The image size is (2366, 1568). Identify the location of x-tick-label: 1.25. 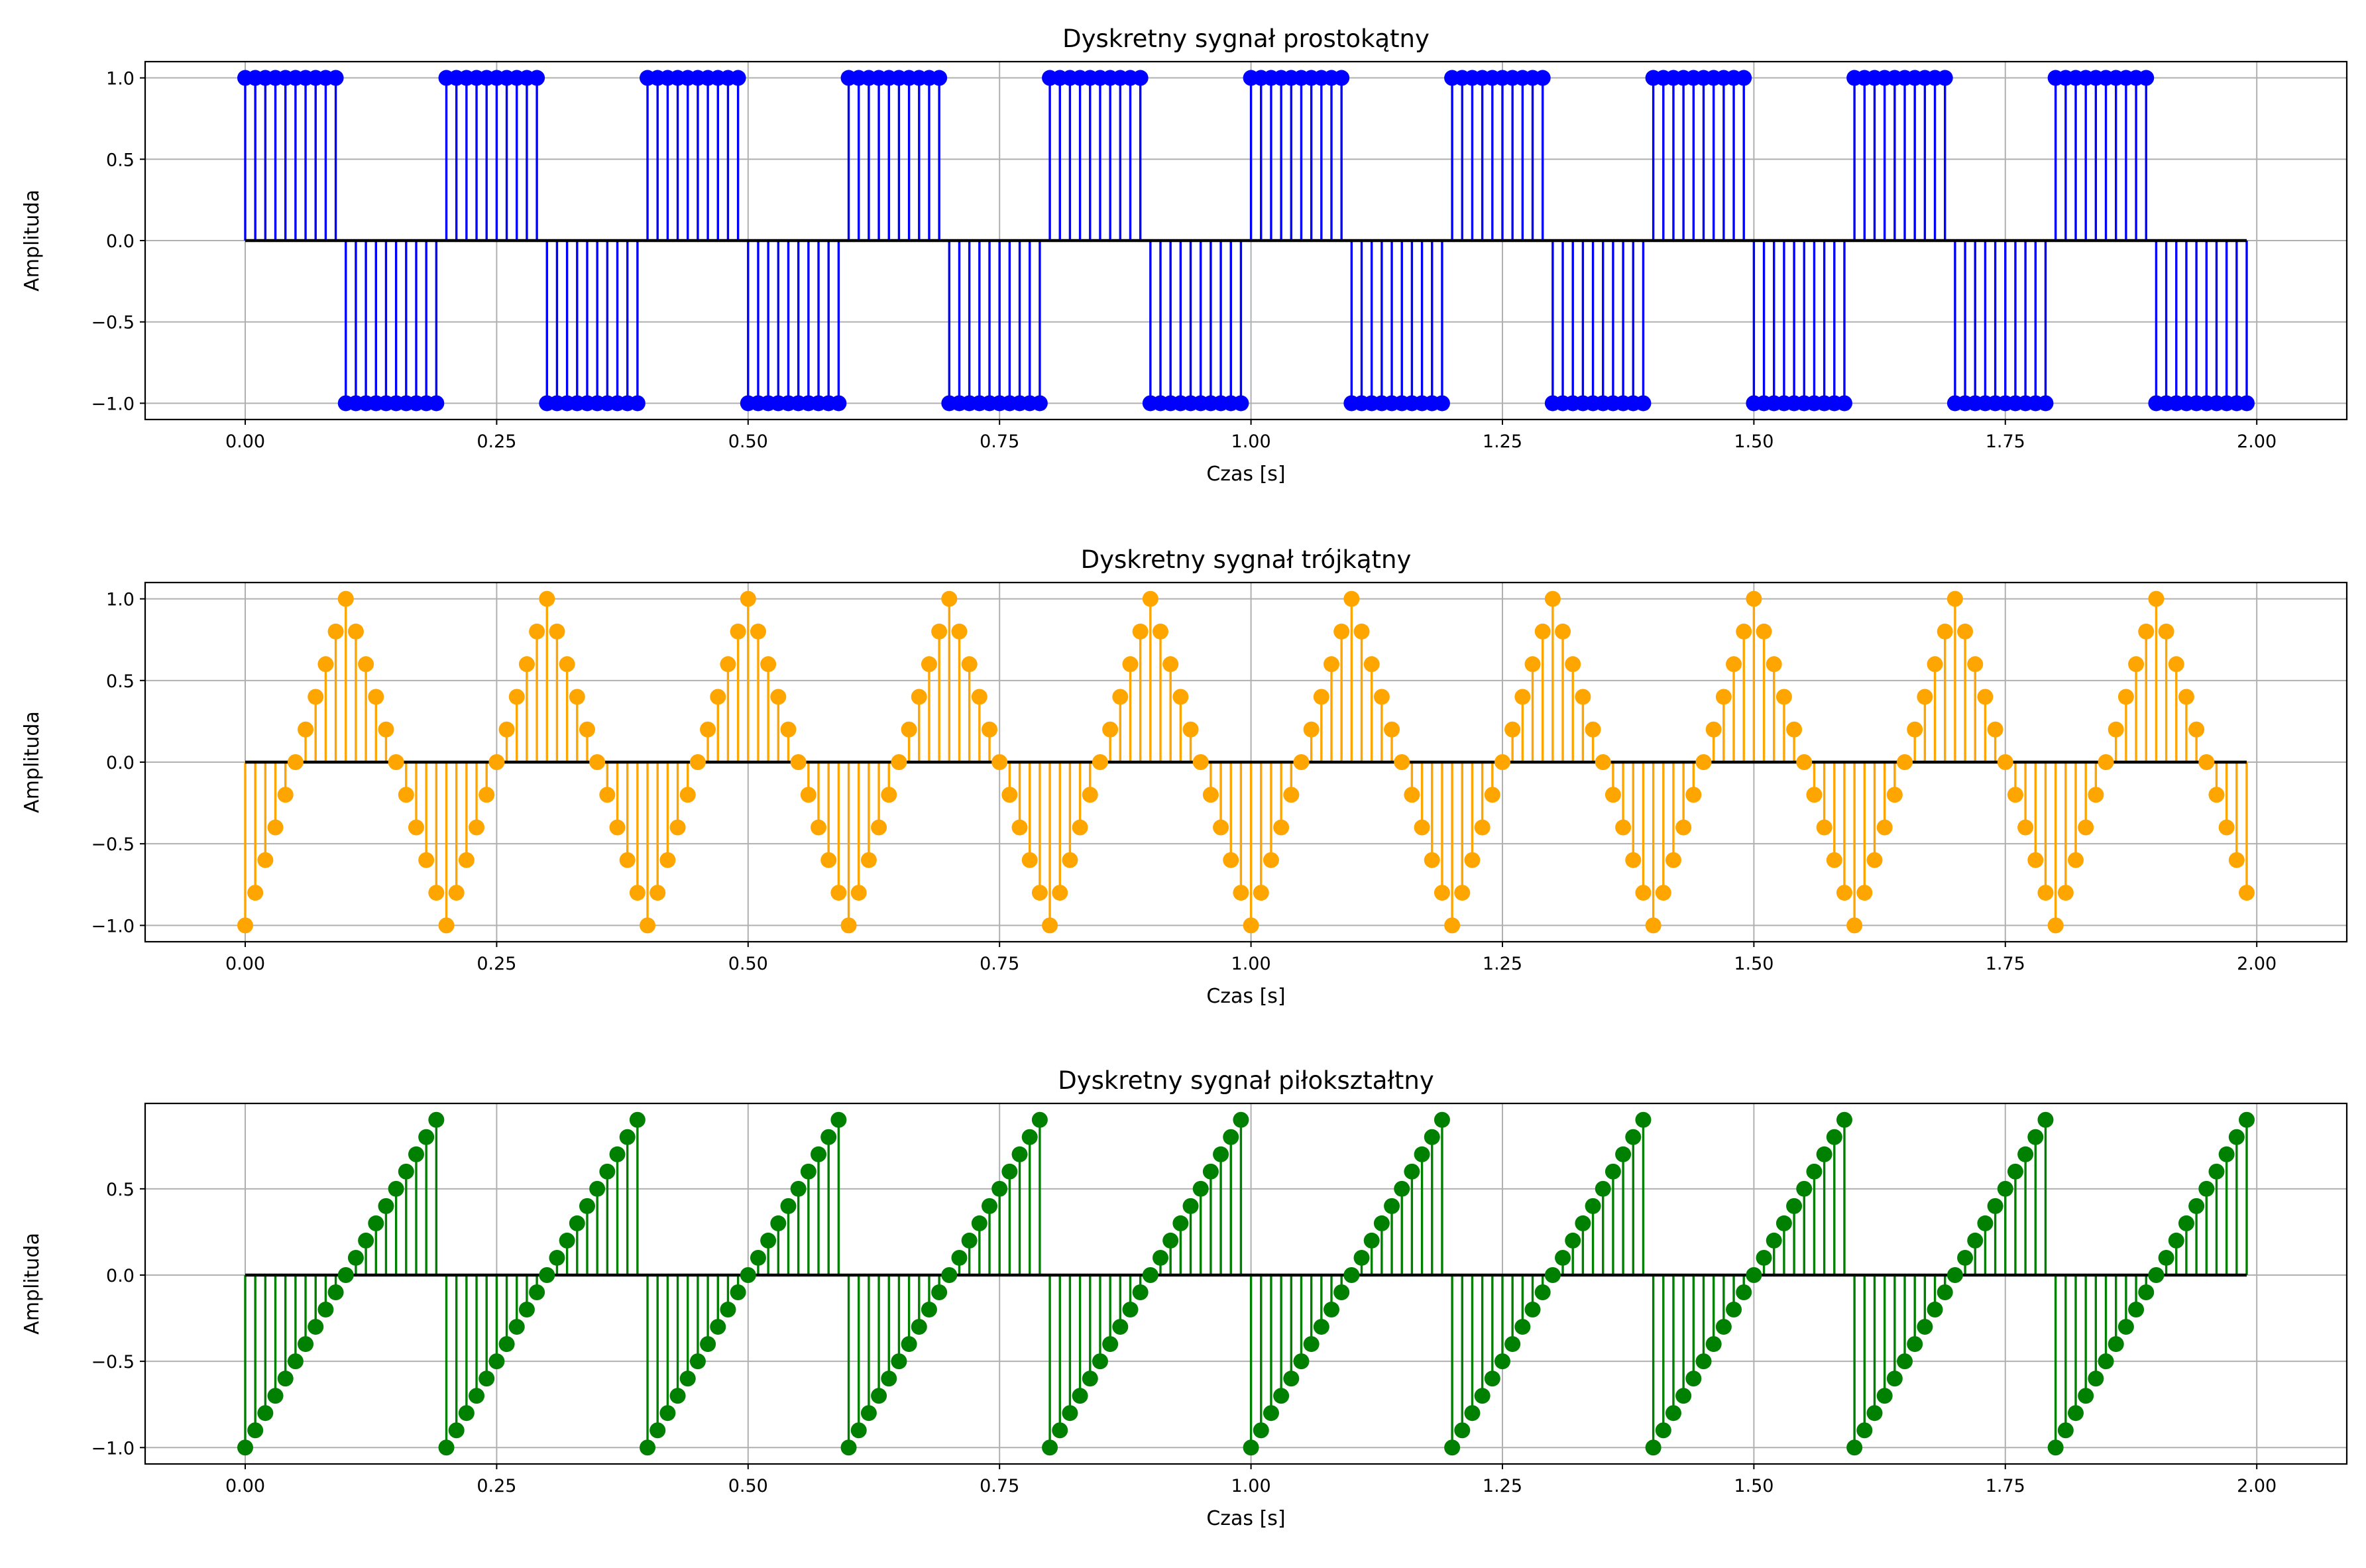
(1502, 964).